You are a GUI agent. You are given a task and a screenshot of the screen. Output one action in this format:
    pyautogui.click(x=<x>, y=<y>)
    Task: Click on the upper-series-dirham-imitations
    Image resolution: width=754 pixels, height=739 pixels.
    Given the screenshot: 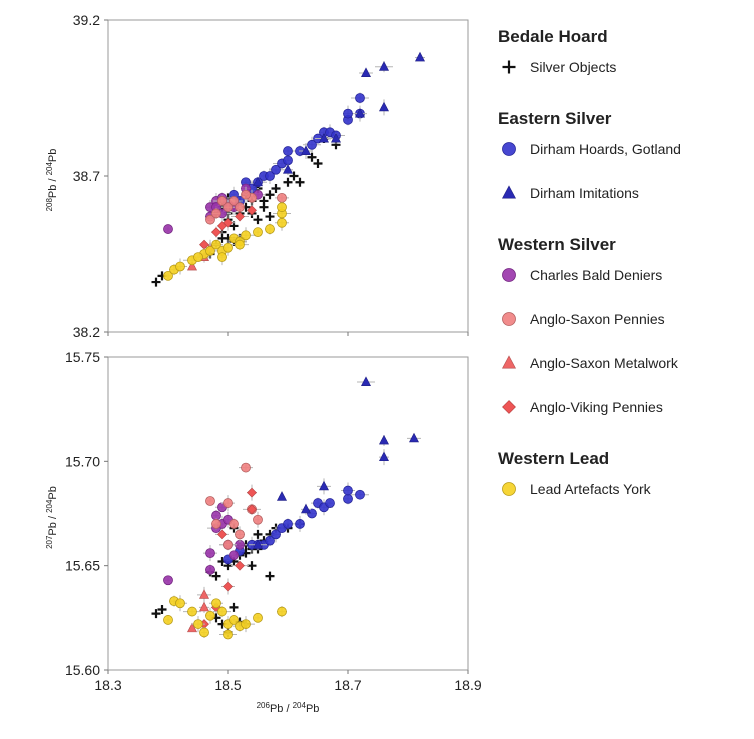 What is the action you would take?
    pyautogui.click(x=339, y=119)
    